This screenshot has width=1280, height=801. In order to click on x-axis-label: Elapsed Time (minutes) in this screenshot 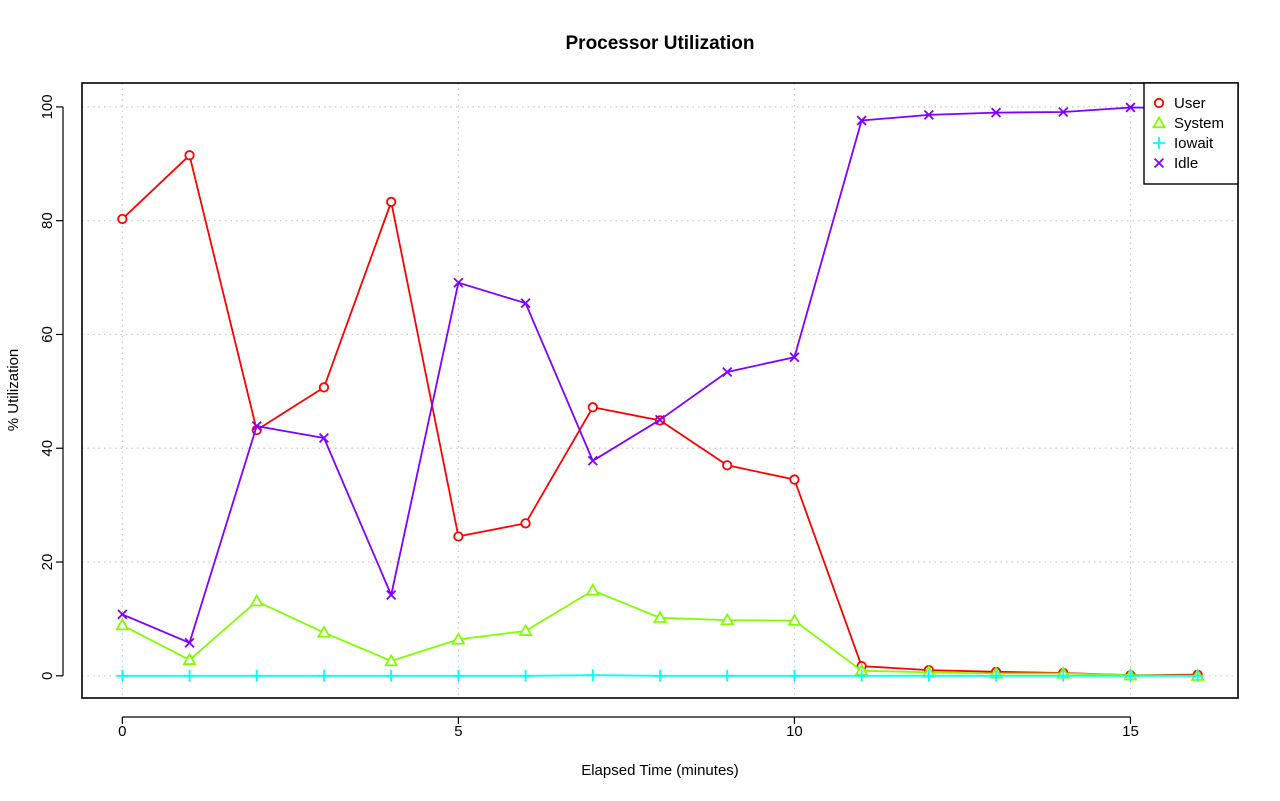, I will do `click(660, 770)`.